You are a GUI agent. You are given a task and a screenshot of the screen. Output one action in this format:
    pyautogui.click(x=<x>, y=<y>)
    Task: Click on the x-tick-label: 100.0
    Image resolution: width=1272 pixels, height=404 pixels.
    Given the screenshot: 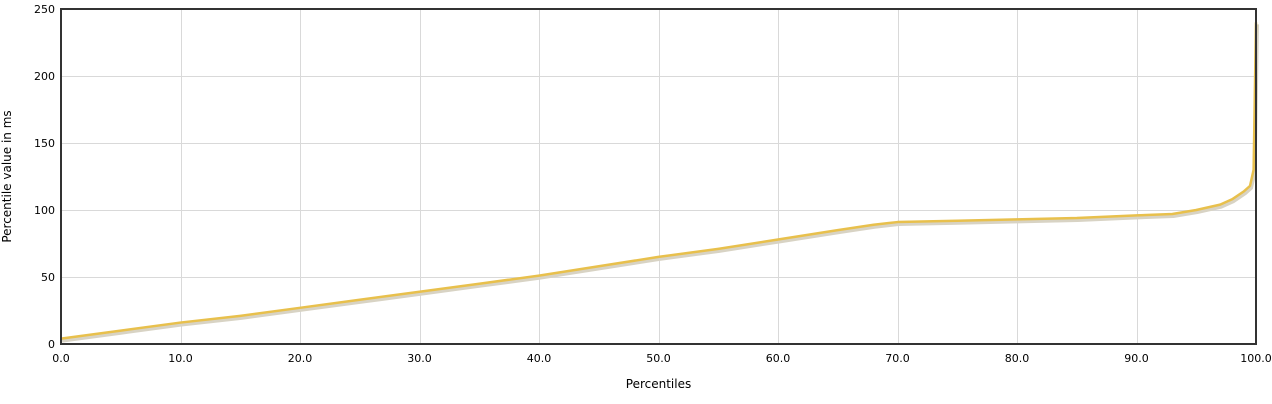 What is the action you would take?
    pyautogui.click(x=1256, y=358)
    